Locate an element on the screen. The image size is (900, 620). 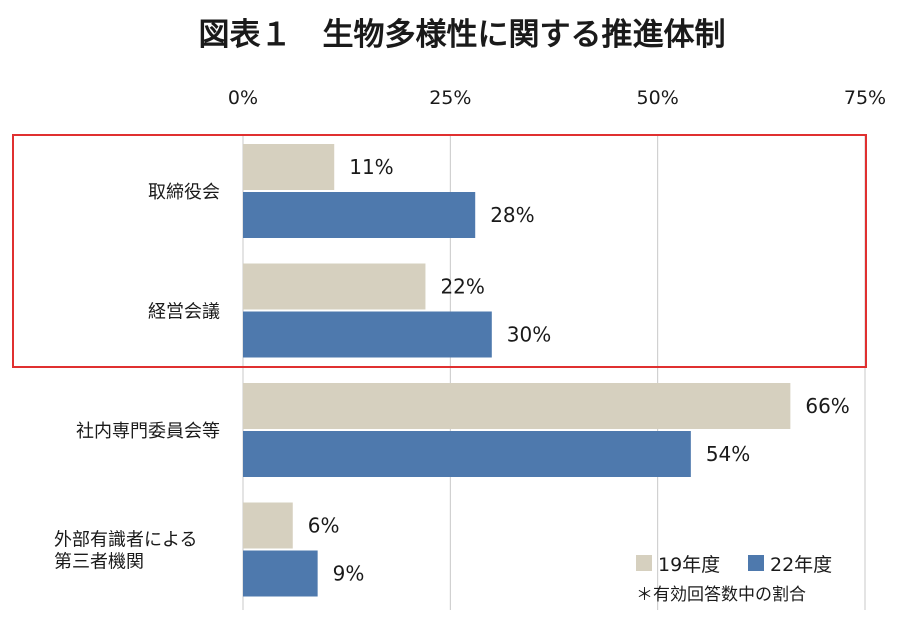
data-label: 22% is located at coordinates (462, 287).